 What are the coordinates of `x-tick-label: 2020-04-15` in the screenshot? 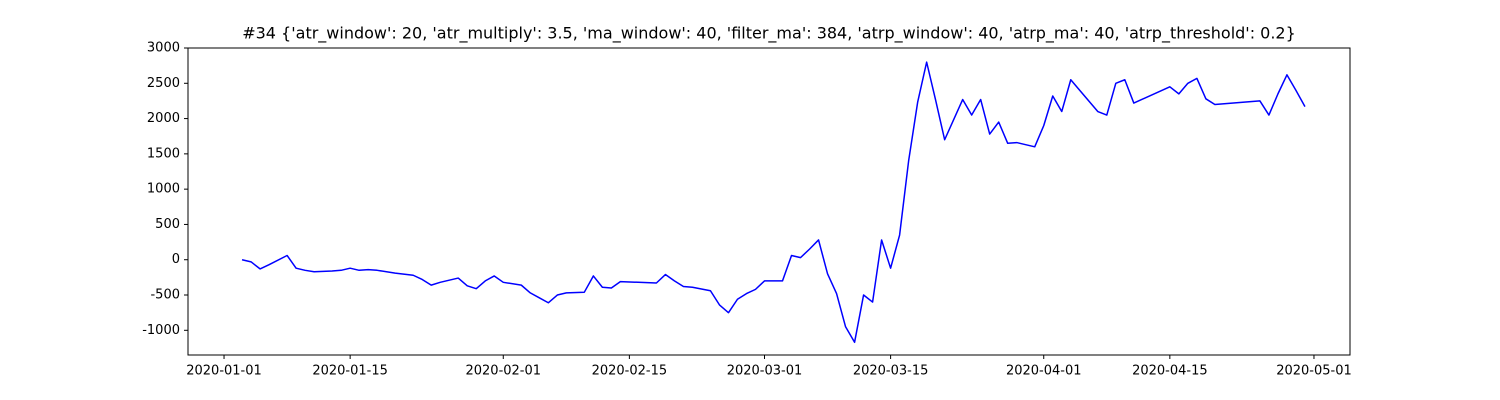 It's located at (1170, 371).